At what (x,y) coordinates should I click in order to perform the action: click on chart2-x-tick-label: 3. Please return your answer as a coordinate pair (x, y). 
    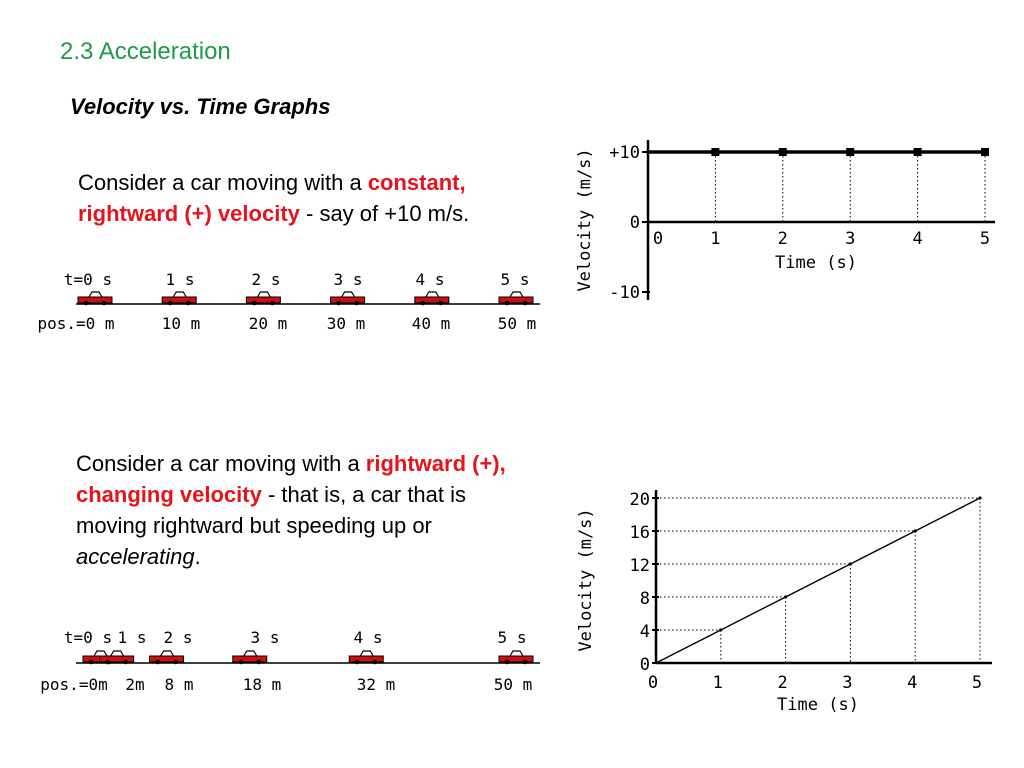
    Looking at the image, I should click on (847, 683).